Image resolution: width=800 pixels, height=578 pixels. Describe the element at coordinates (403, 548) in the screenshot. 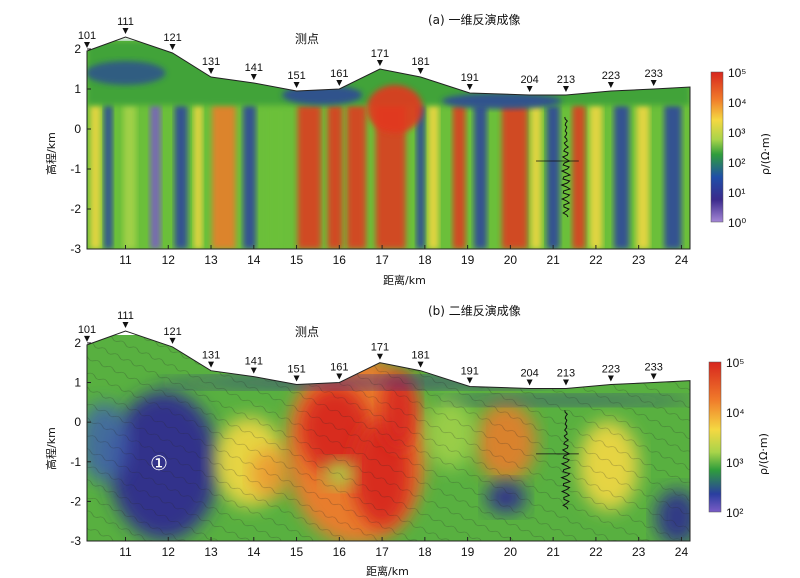

I see `panel-b-x-axis: 11 12 13 14 15 16 17 18 19 20 21 22 23 24` at that location.